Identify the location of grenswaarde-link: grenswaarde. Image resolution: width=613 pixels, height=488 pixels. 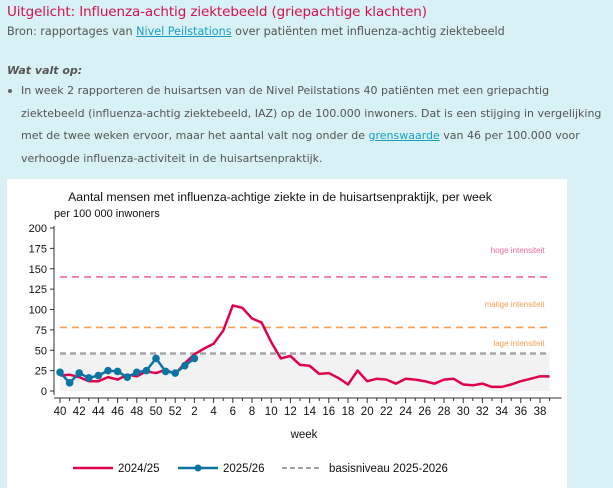
(404, 135).